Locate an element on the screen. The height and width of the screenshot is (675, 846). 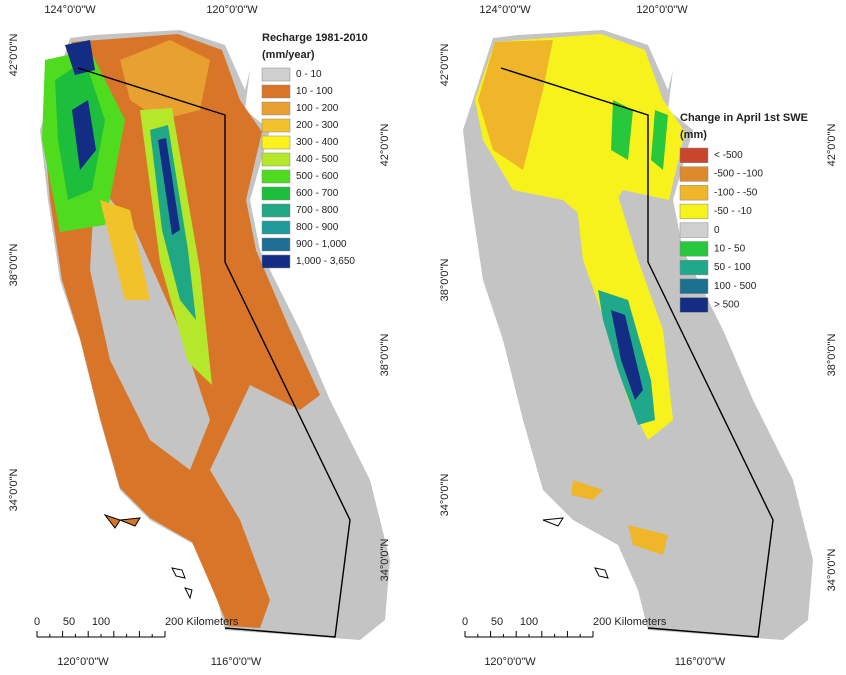
legend-label: > 500 is located at coordinates (727, 305).